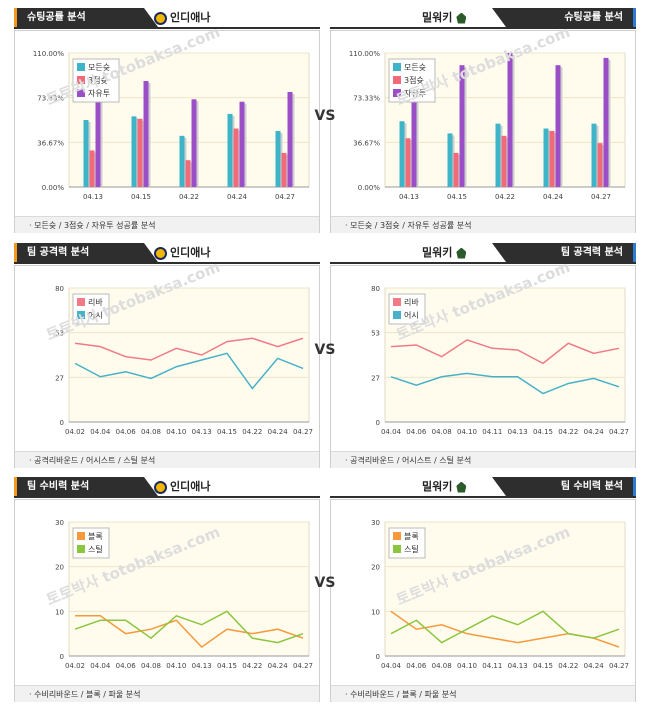 The height and width of the screenshot is (705, 650). I want to click on attack-left-y-tick-label: 53, so click(59, 334).